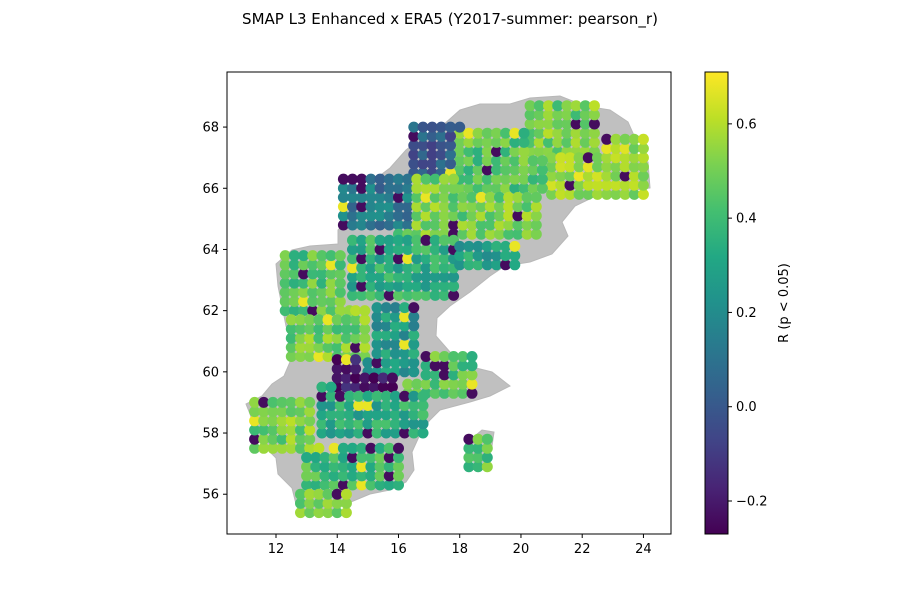 This screenshot has width=900, height=600. Describe the element at coordinates (459, 549) in the screenshot. I see `x-tick-label: 18` at that location.